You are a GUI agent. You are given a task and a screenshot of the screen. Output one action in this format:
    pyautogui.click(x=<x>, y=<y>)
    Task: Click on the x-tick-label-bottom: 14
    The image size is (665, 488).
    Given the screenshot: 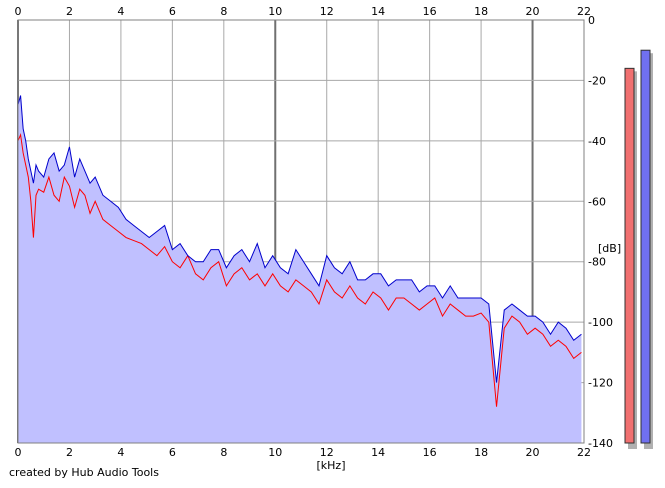 What is the action you would take?
    pyautogui.click(x=378, y=452)
    